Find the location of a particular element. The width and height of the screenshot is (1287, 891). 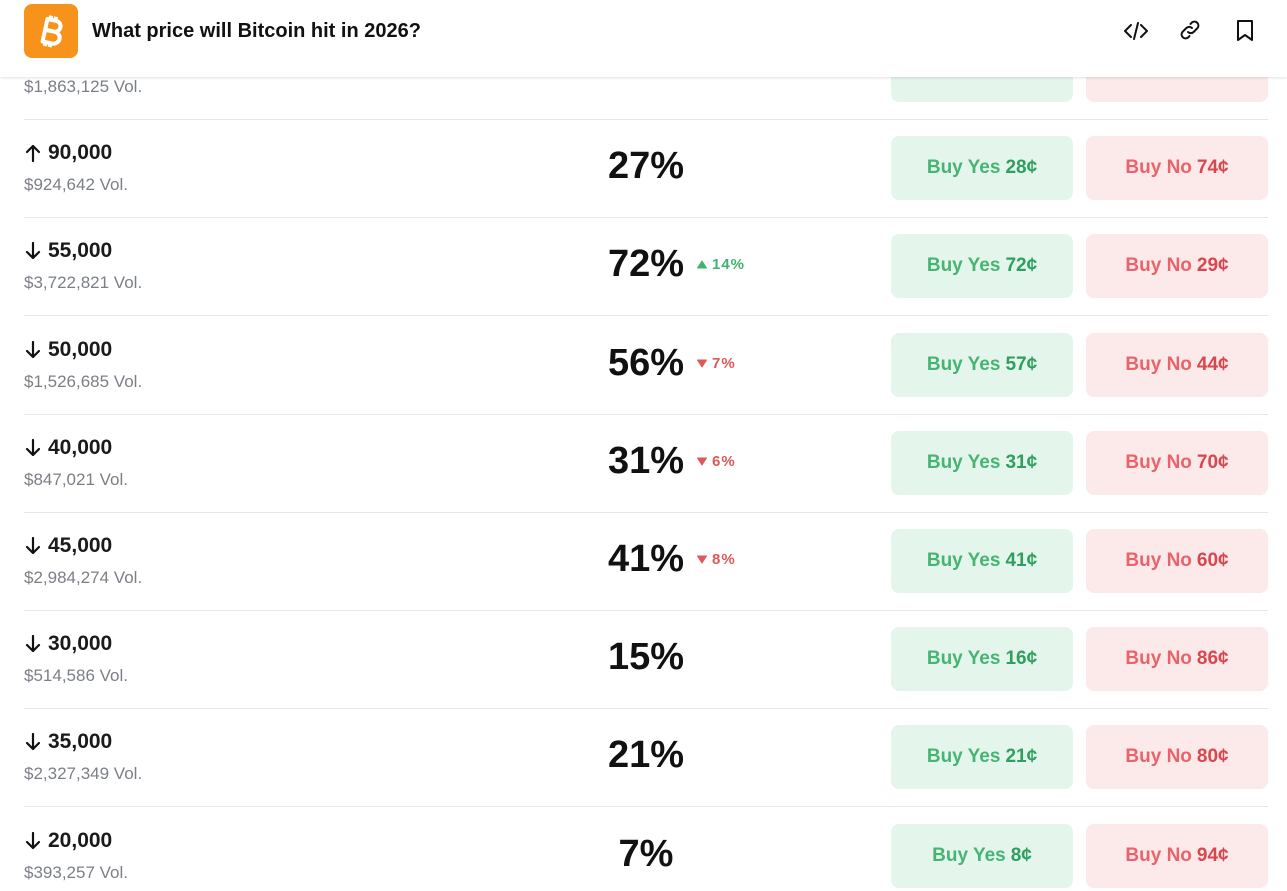

price-target: 50,000 is located at coordinates (80, 349).